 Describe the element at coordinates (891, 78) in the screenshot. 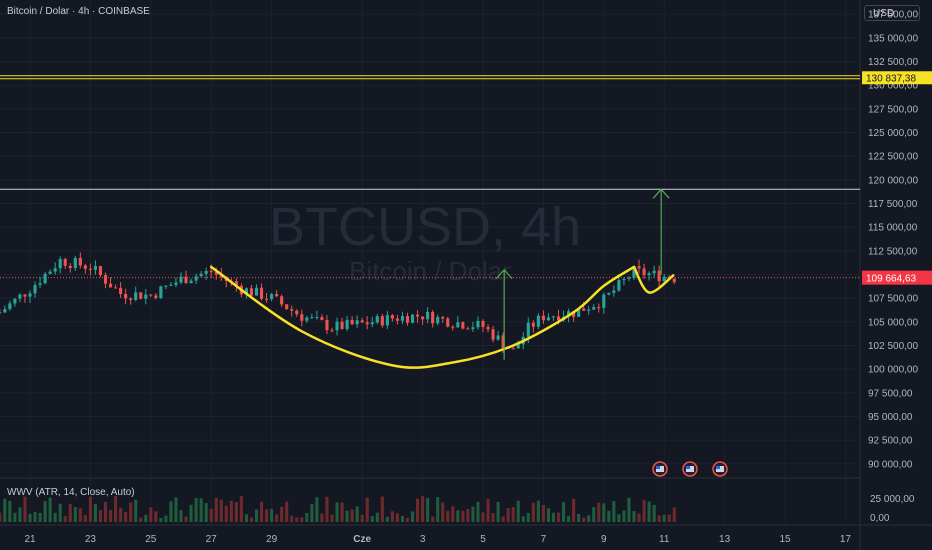

I see `resistance-price-label: 130 837,38` at that location.